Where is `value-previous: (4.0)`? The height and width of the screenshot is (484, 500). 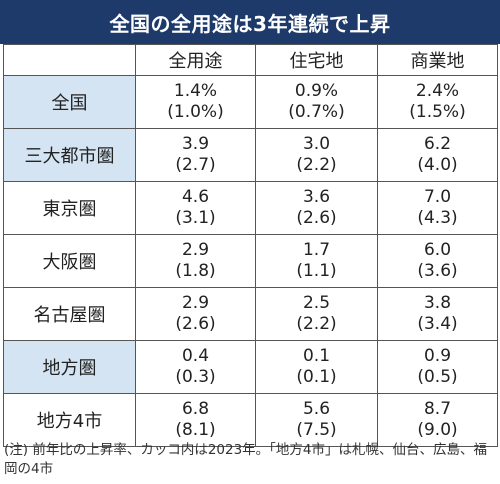
value-previous: (4.0) is located at coordinates (437, 165).